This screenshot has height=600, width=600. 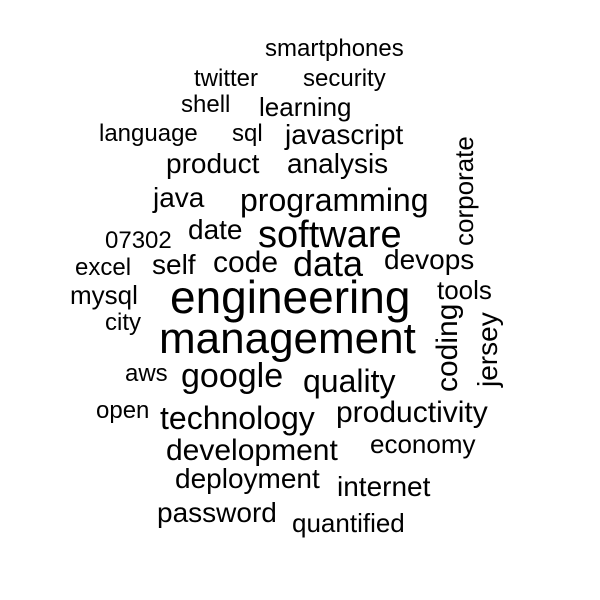 What do you see at coordinates (344, 78) in the screenshot?
I see `word-security: security` at bounding box center [344, 78].